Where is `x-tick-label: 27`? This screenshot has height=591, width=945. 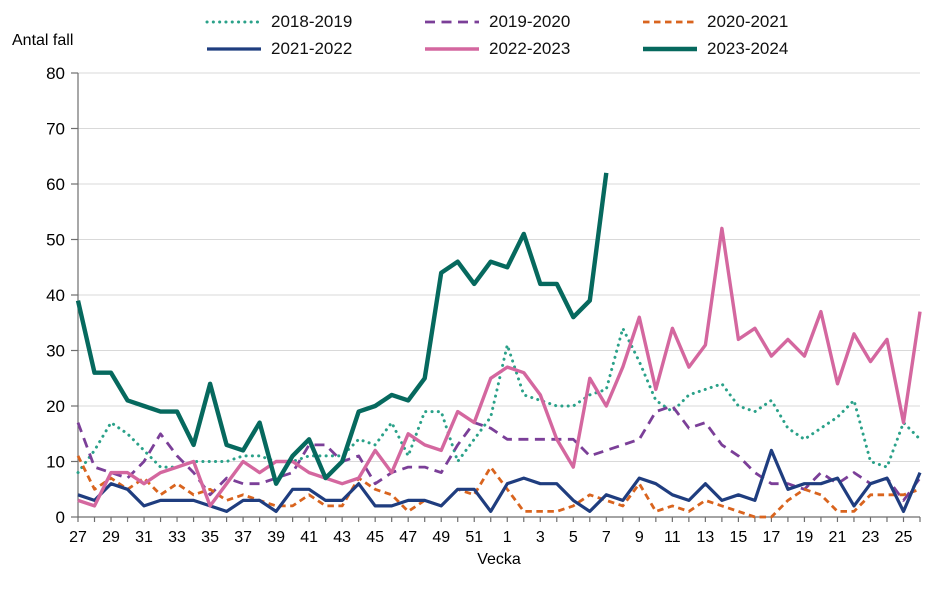 x-tick-label: 27 is located at coordinates (78, 537).